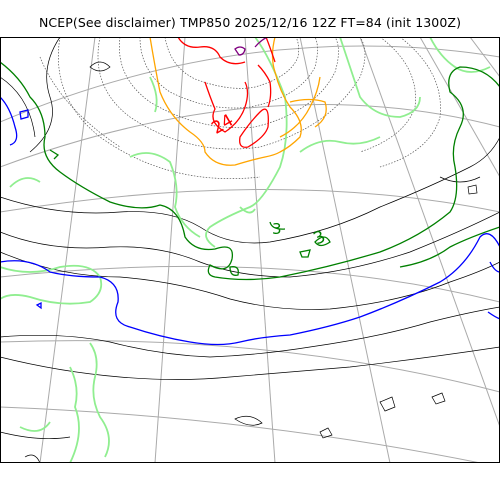  I want to click on contour-label-green: 3, so click(277, 229).